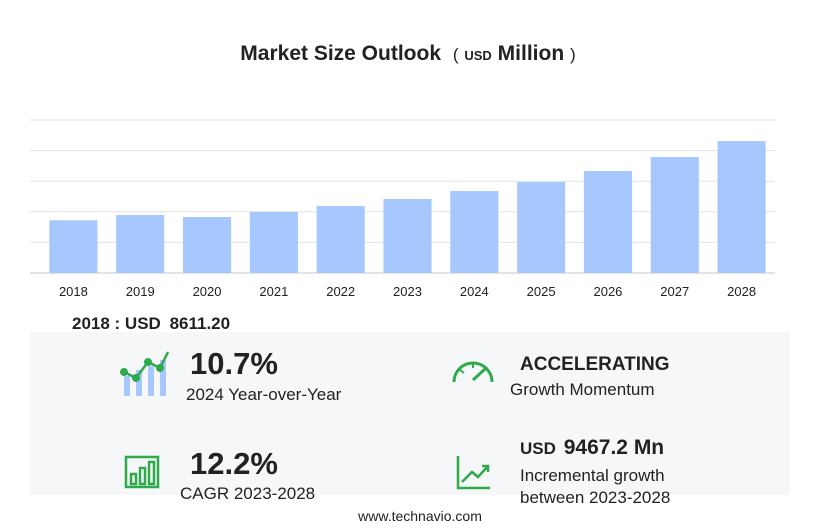  I want to click on x-tick-label: 2024, so click(474, 291).